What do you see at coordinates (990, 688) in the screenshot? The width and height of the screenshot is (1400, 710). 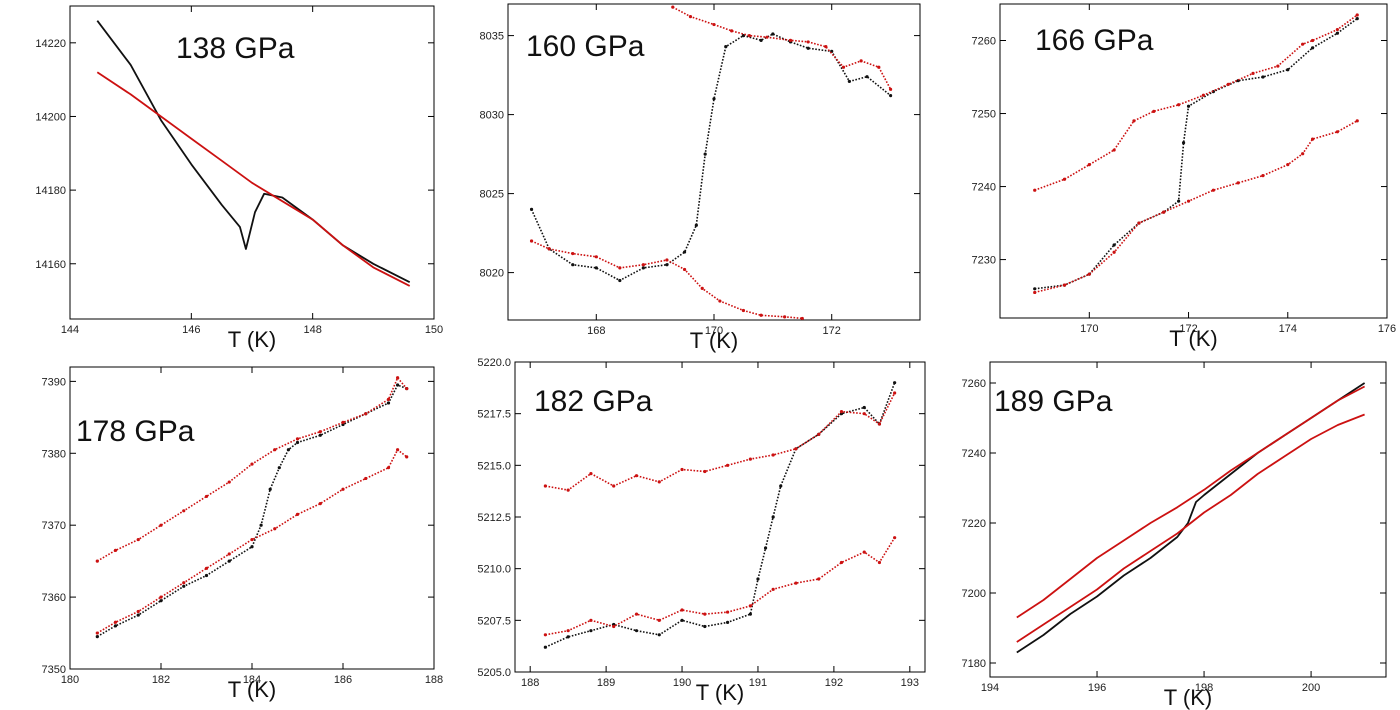 I see `x-tick-label: 194` at bounding box center [990, 688].